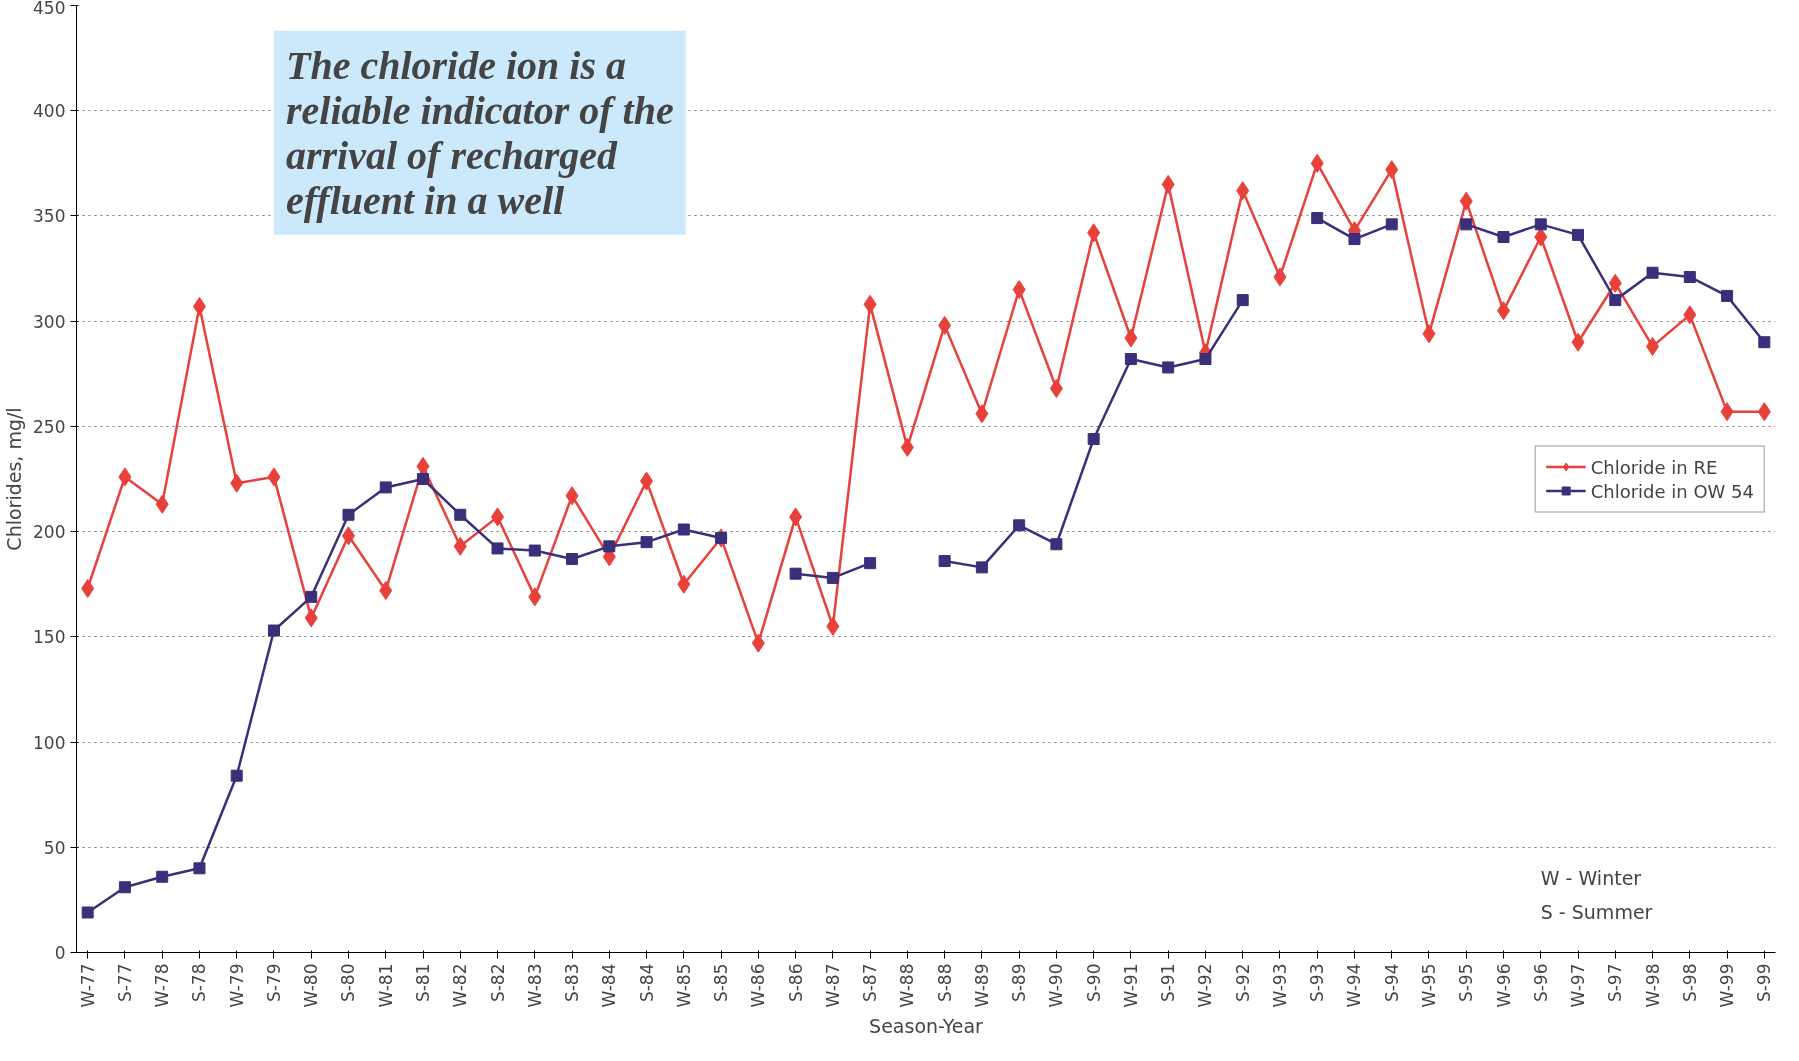  Describe the element at coordinates (497, 983) in the screenshot. I see `x-tick-label: S-82` at that location.